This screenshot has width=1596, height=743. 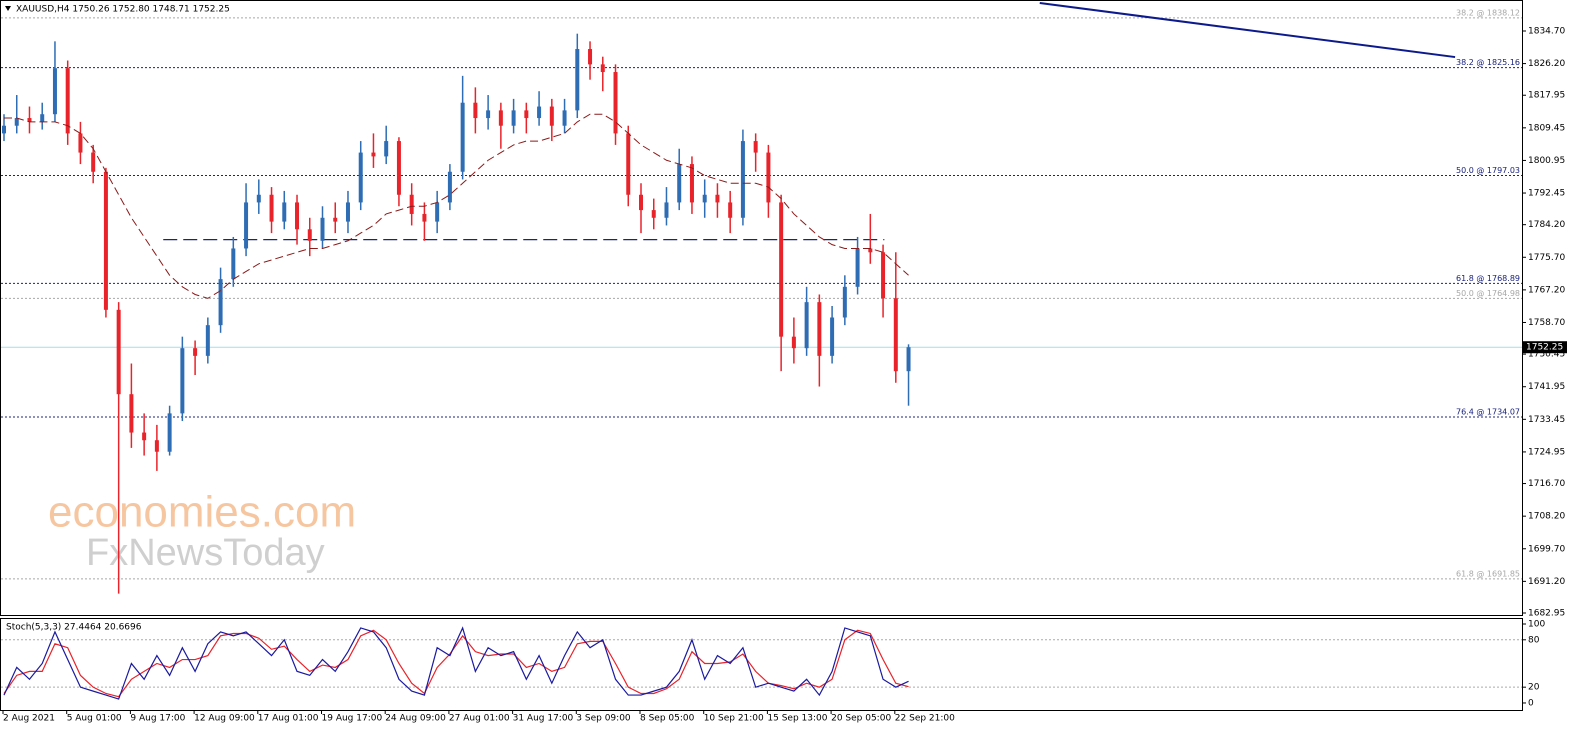 I want to click on y-tick-label: 1750.45, so click(x=1546, y=355).